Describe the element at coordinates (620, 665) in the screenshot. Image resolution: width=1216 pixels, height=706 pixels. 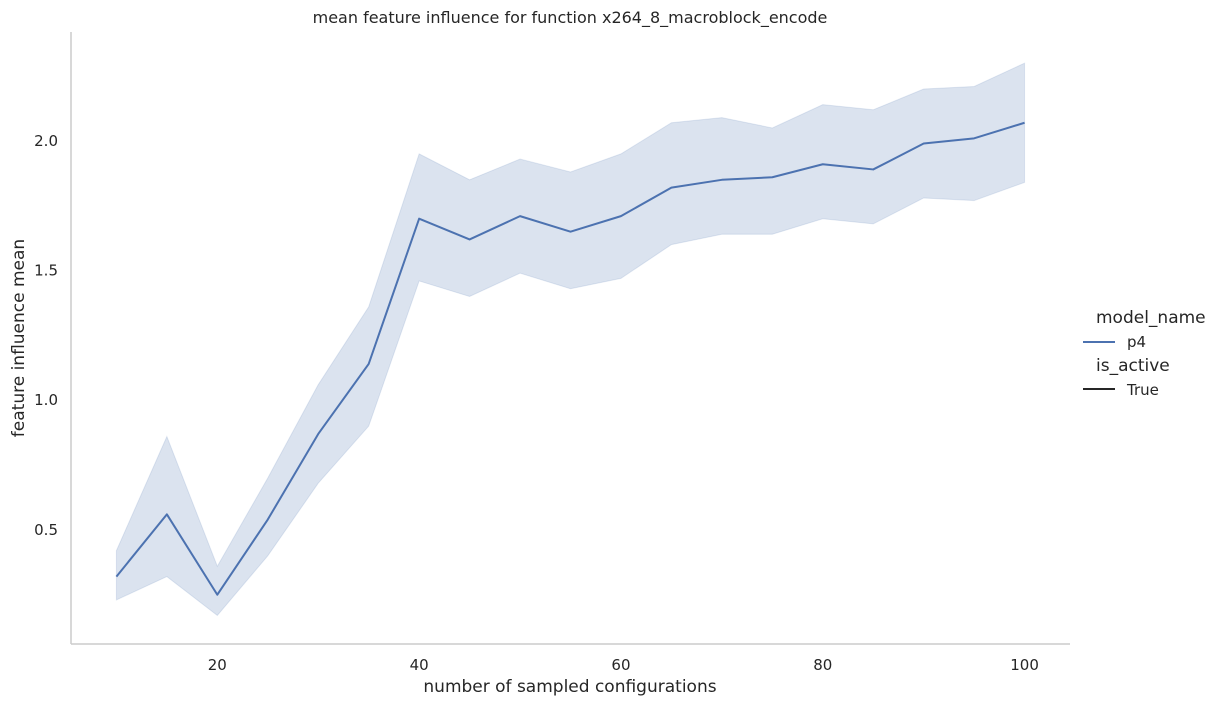
I see `x-tick-label: 60` at that location.